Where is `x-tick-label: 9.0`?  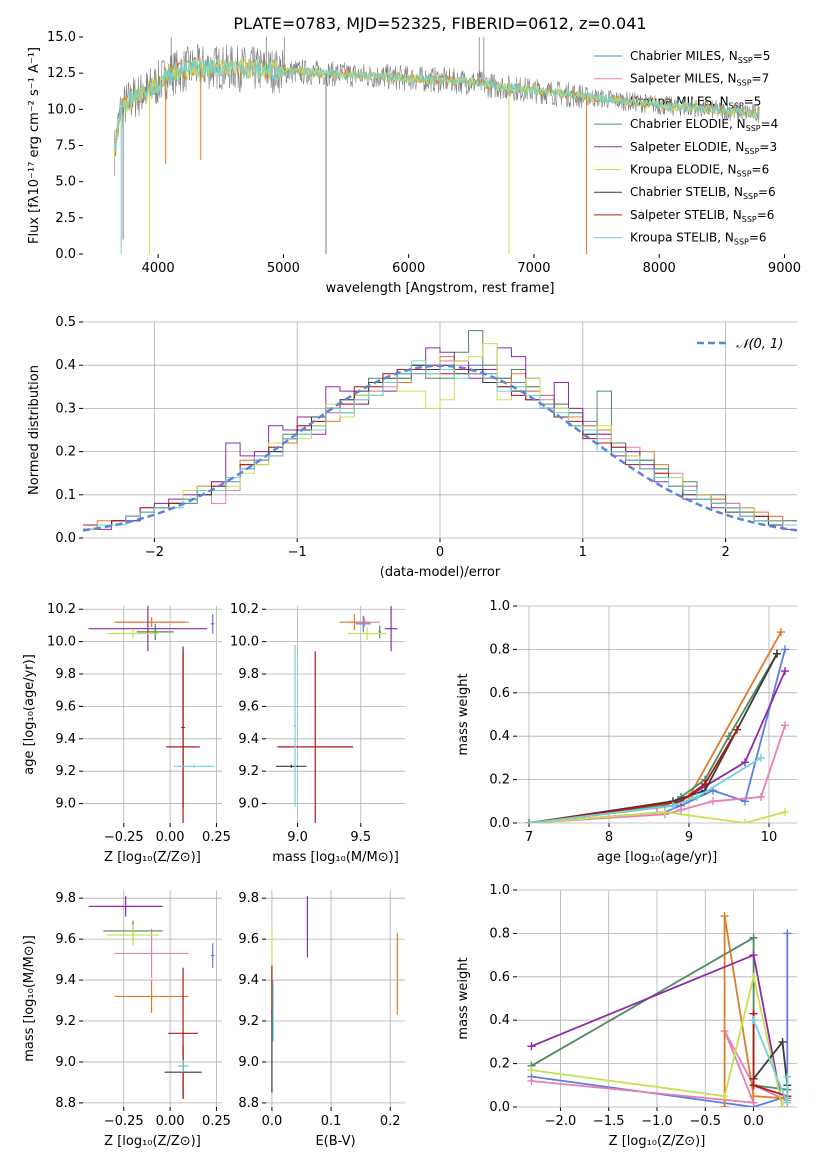 x-tick-label: 9.0 is located at coordinates (297, 837).